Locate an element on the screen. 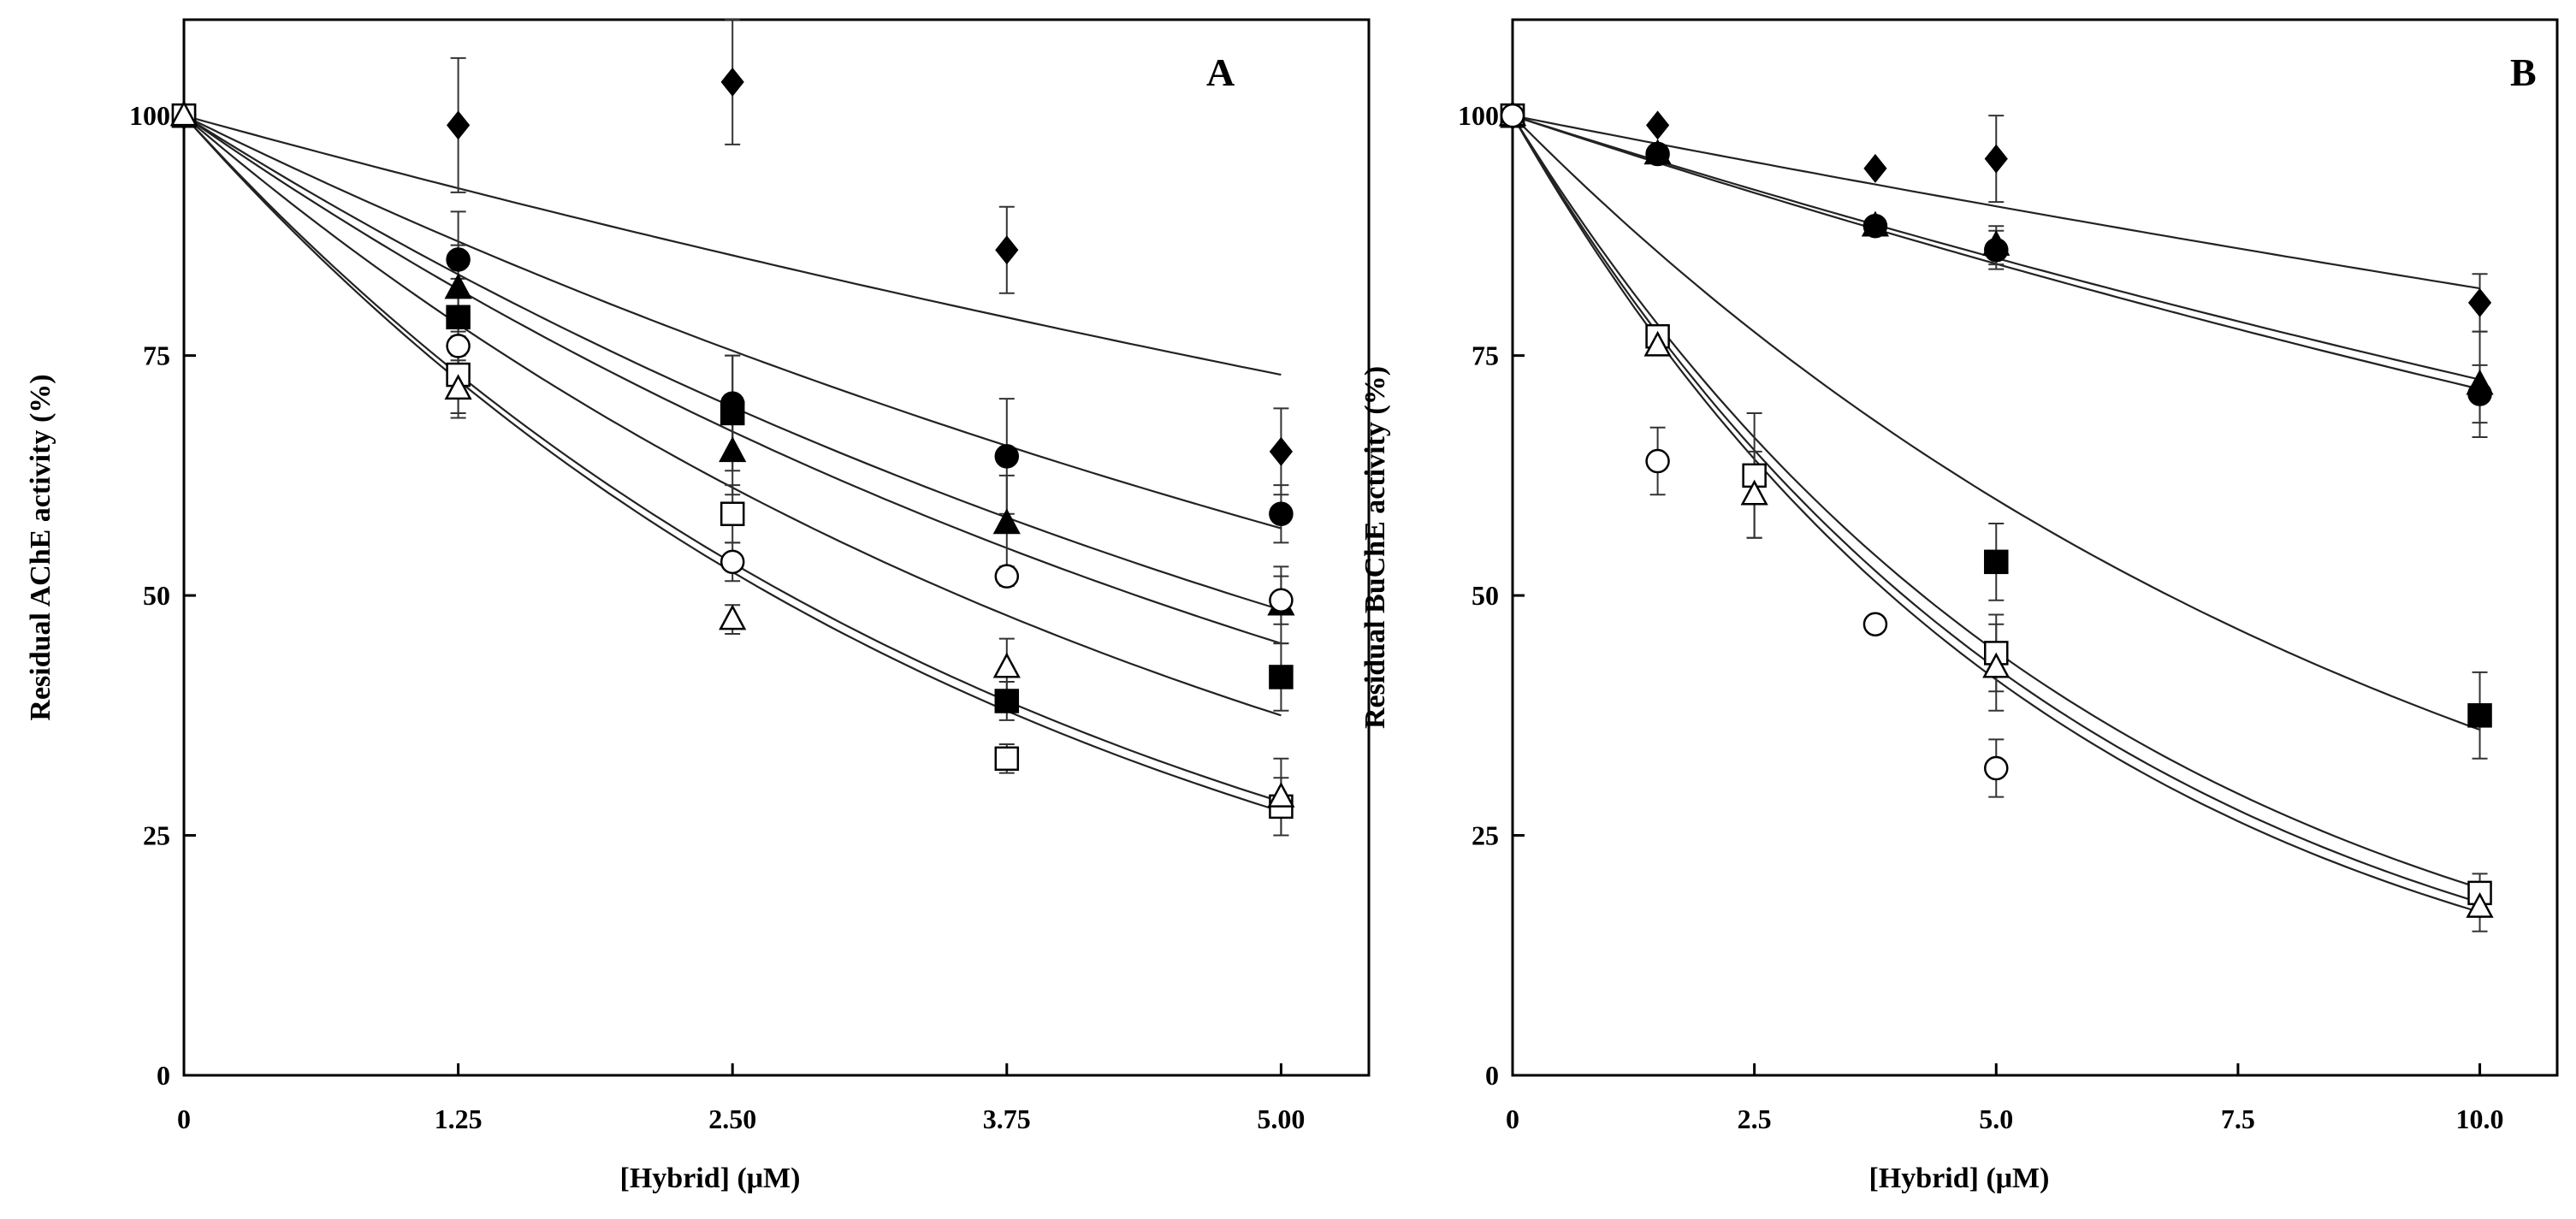 This screenshot has height=1219, width=2576. x-tick-label: 10.0 is located at coordinates (2480, 1119).